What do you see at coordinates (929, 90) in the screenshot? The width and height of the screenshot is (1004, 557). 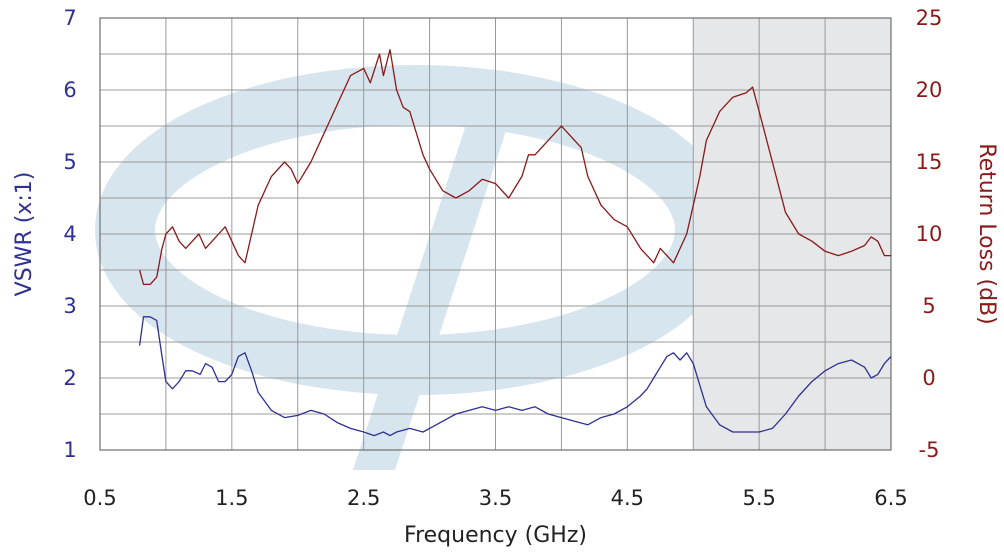 I see `y-right-tick-label: 20` at bounding box center [929, 90].